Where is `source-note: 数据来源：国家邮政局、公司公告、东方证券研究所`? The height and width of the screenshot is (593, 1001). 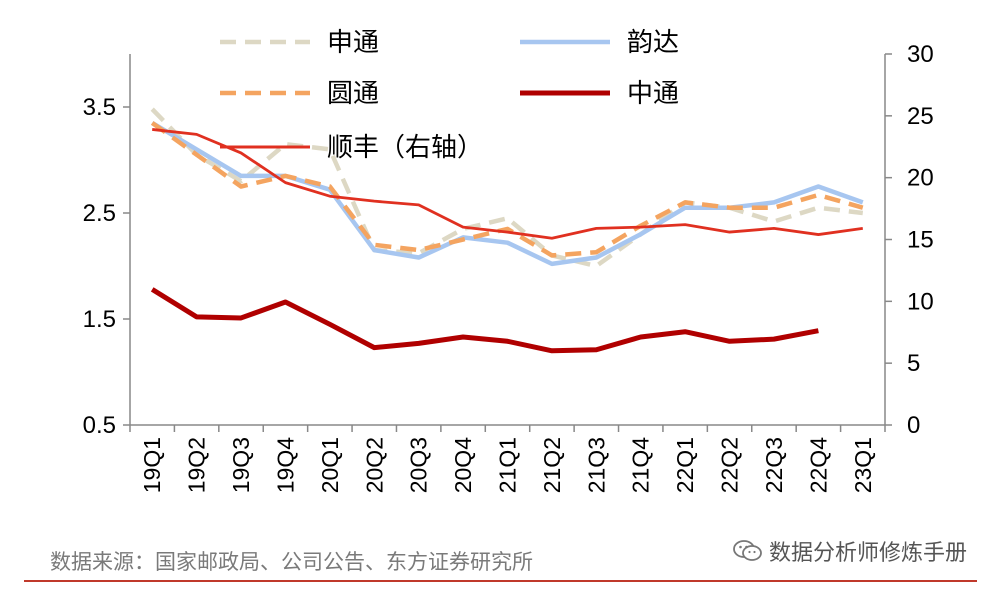
source-note: 数据来源：国家邮政局、公司公告、东方证券研究所 is located at coordinates (291, 562).